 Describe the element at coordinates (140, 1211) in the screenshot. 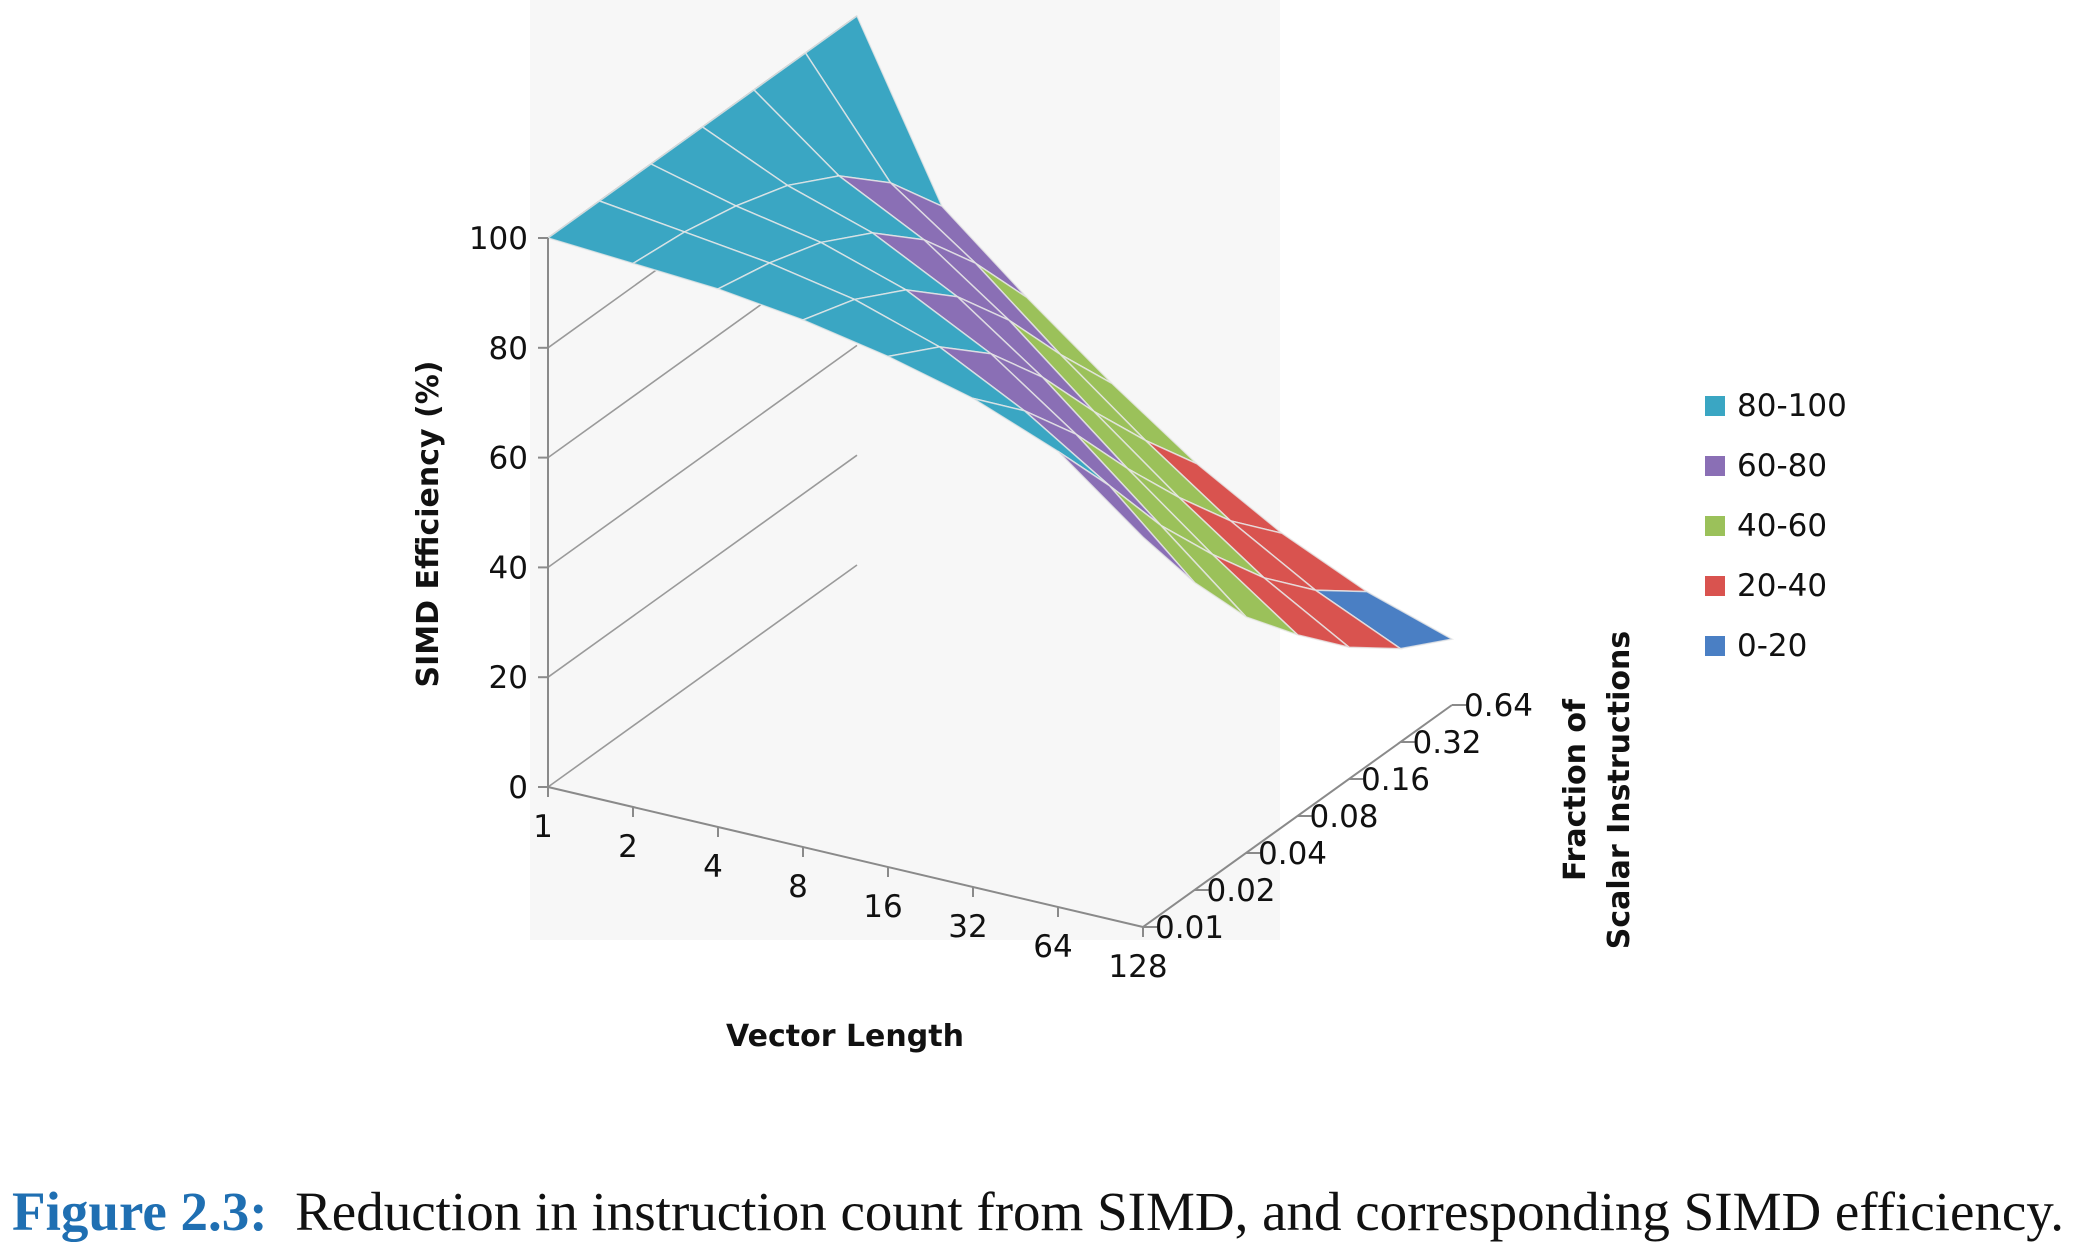

I see `figure-label: Figure 2.3:` at that location.